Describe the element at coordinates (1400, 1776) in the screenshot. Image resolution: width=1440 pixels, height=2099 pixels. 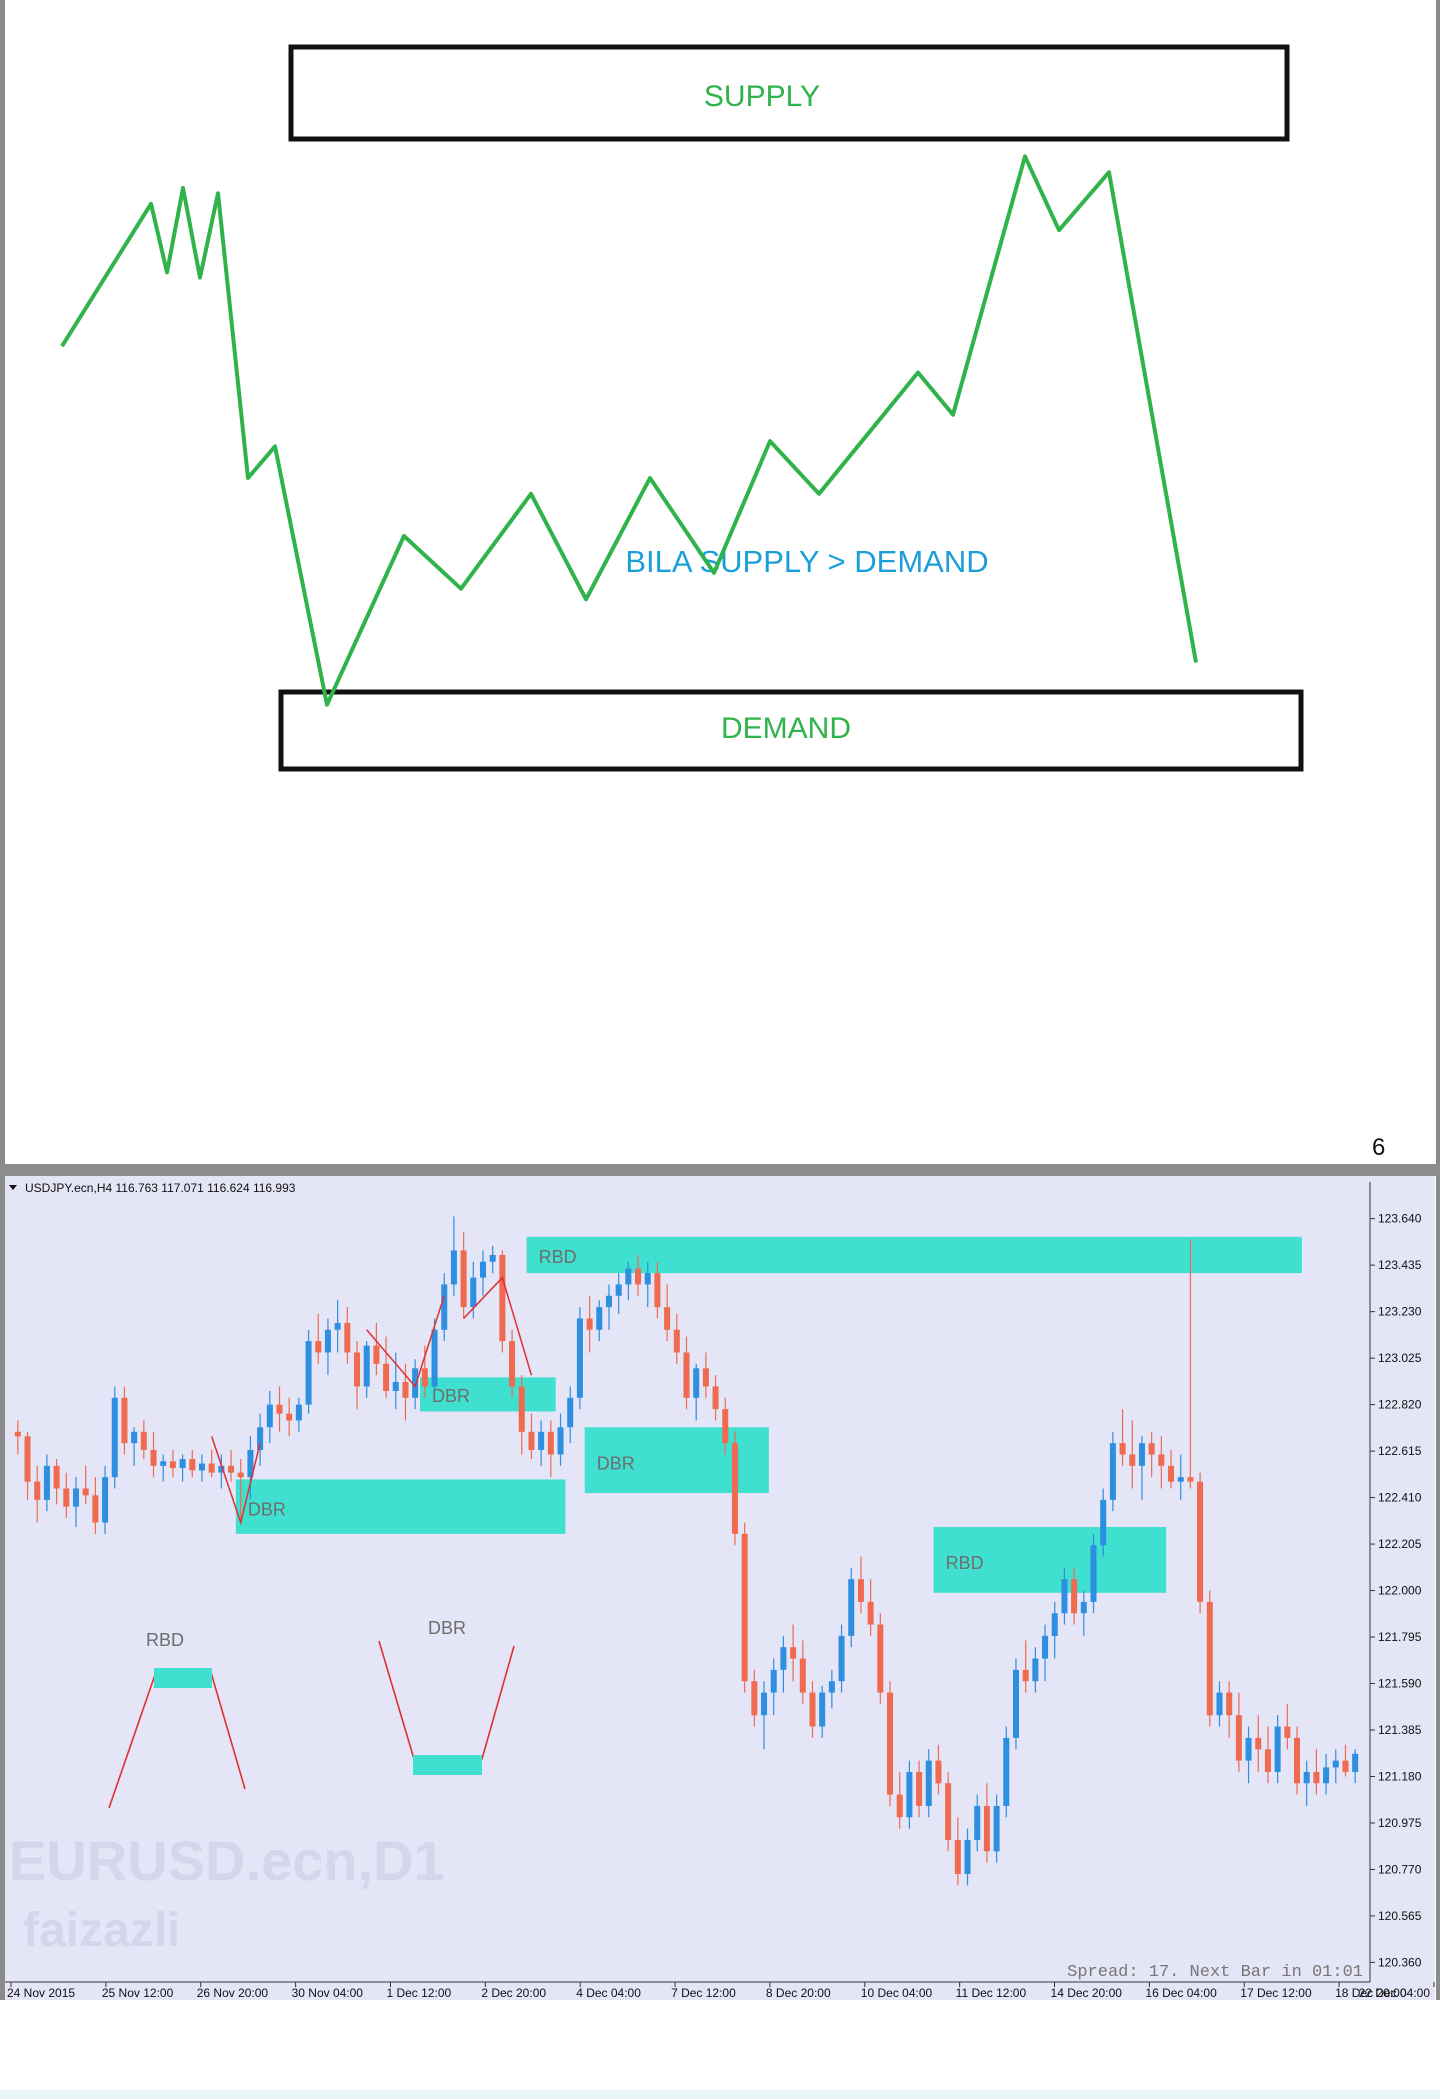
I see `price-tick-label: 121.180` at that location.